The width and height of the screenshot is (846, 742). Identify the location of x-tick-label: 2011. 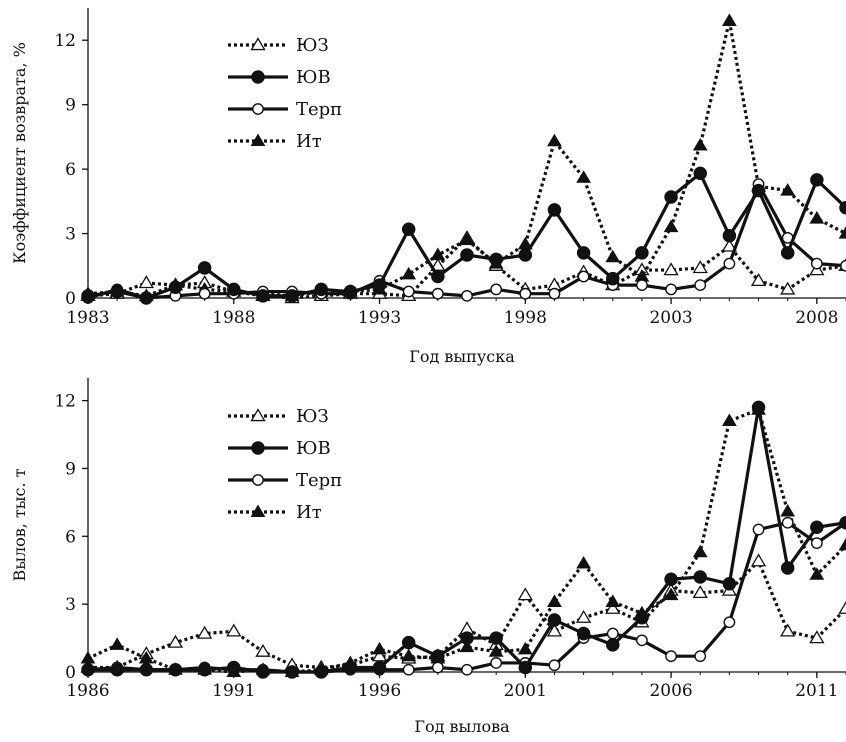
(816, 691).